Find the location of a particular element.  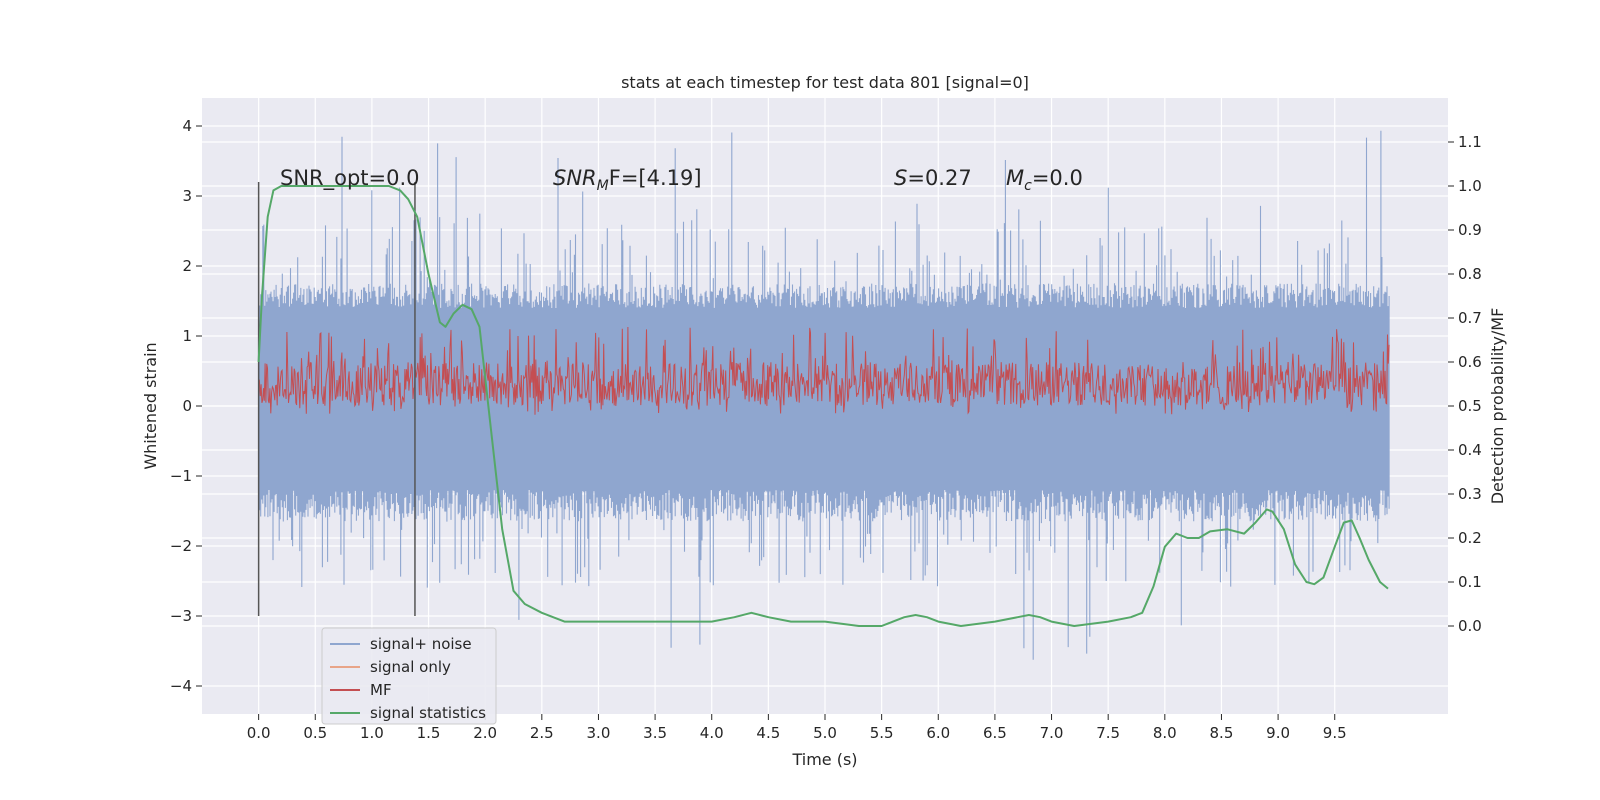

tick-label-left: −3 is located at coordinates (181, 616).